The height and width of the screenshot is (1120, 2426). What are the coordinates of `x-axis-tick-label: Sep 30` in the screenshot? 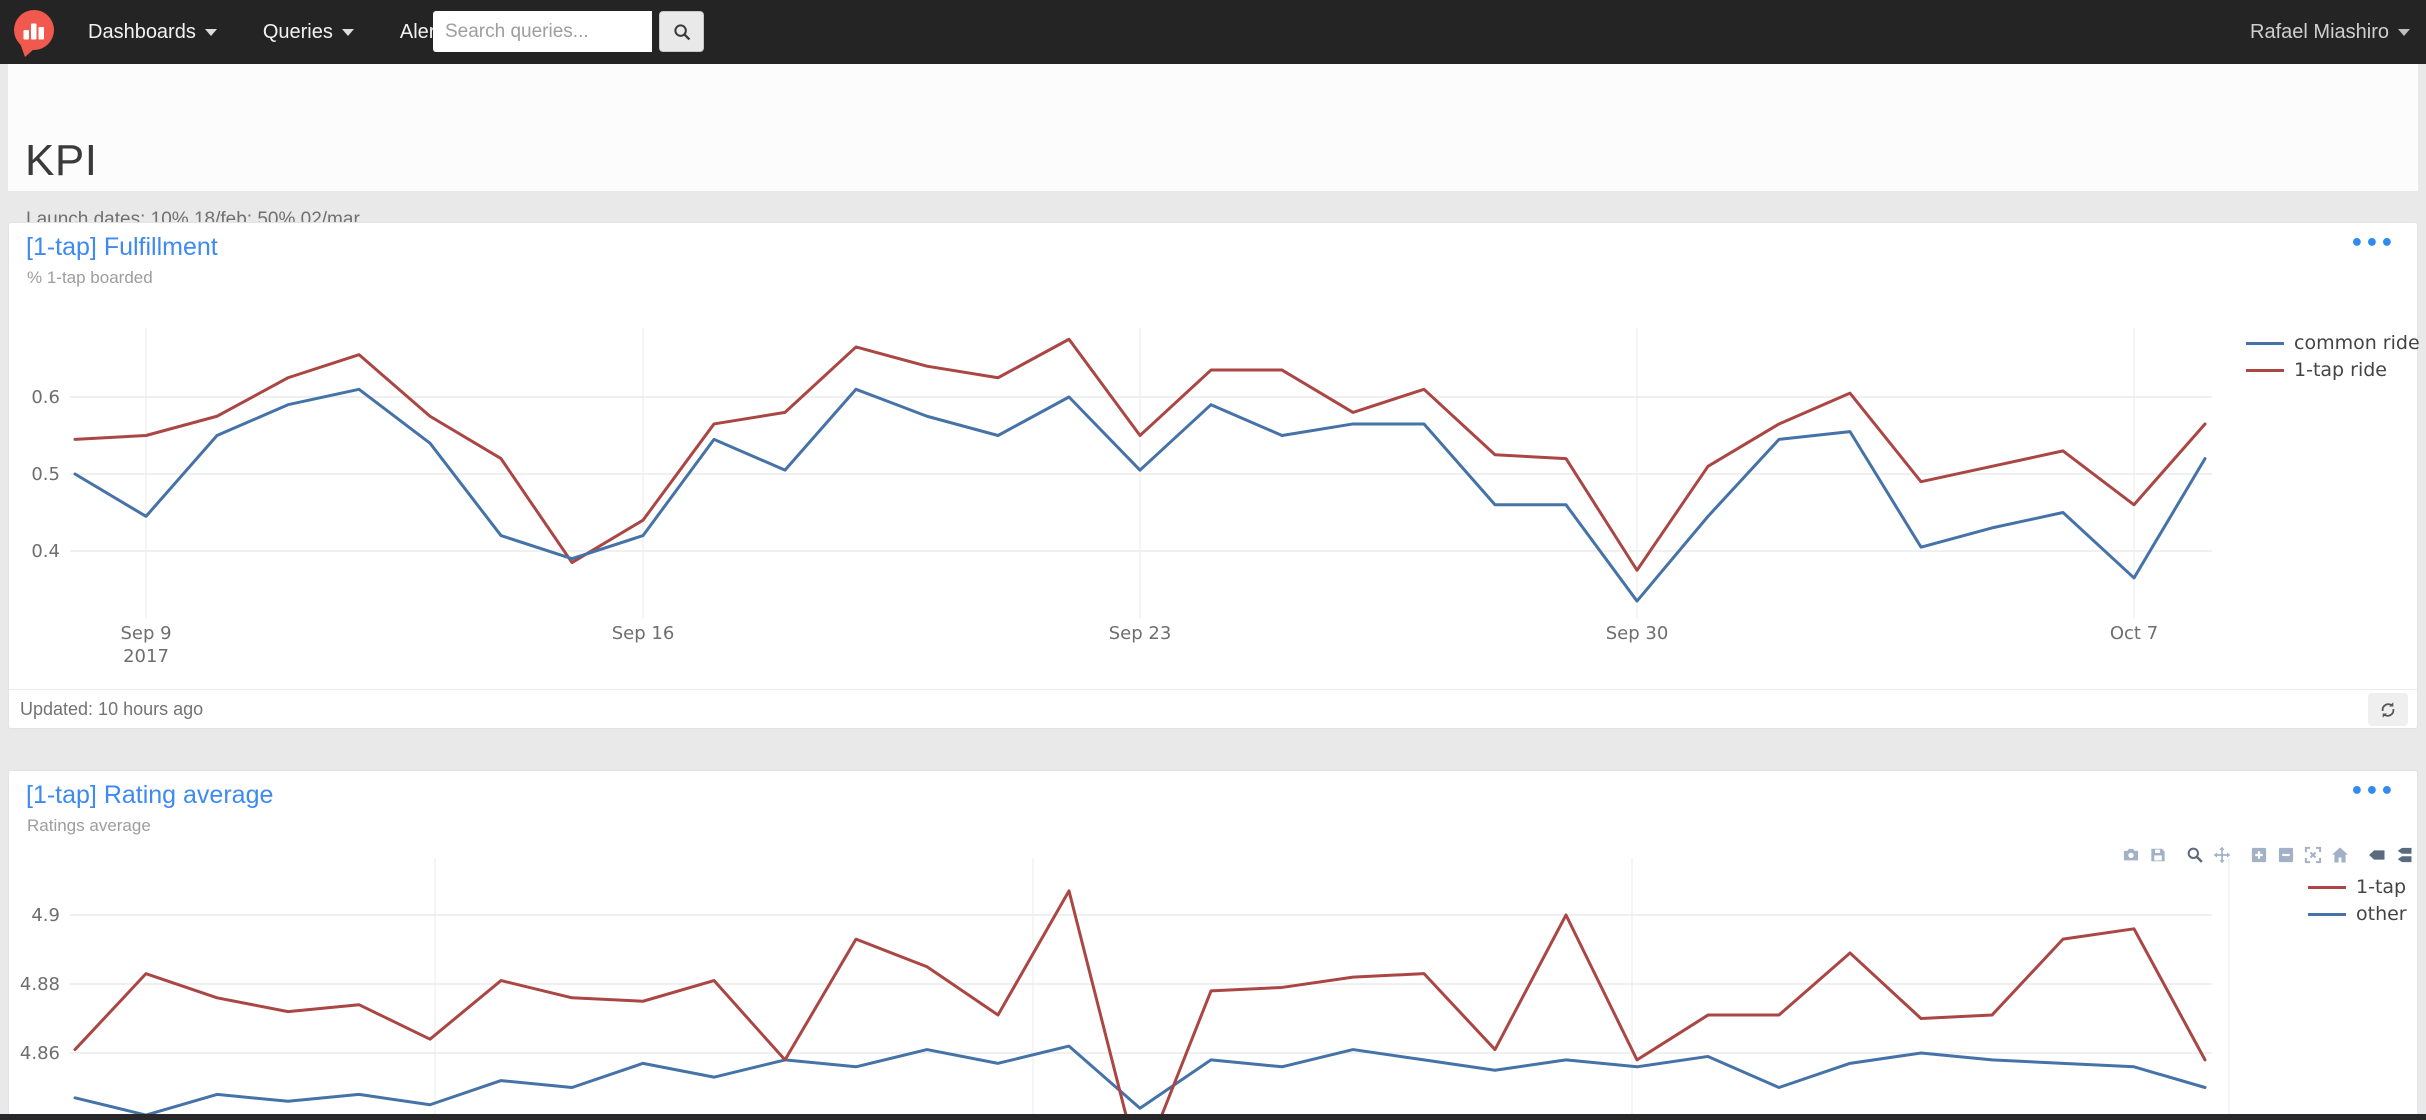 It's located at (1637, 633).